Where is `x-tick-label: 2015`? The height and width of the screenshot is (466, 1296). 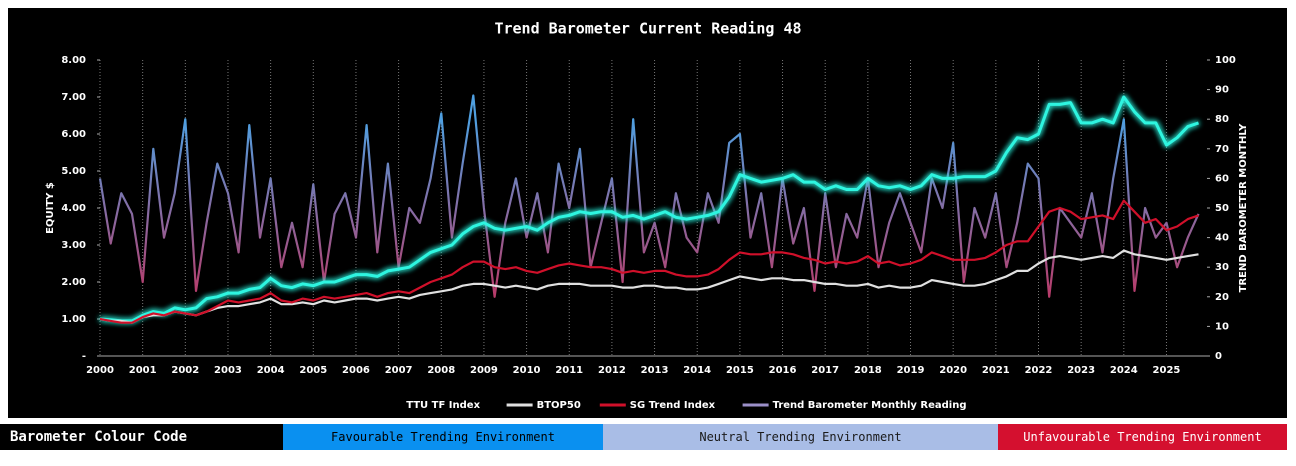 x-tick-label: 2015 is located at coordinates (740, 370).